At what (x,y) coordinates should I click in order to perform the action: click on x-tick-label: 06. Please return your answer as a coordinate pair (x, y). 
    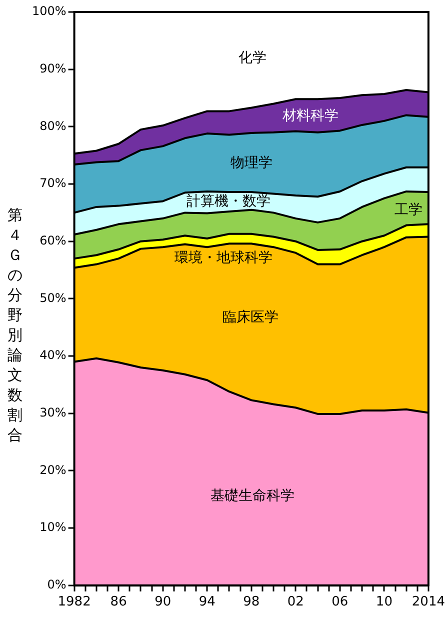
    Looking at the image, I should click on (340, 602).